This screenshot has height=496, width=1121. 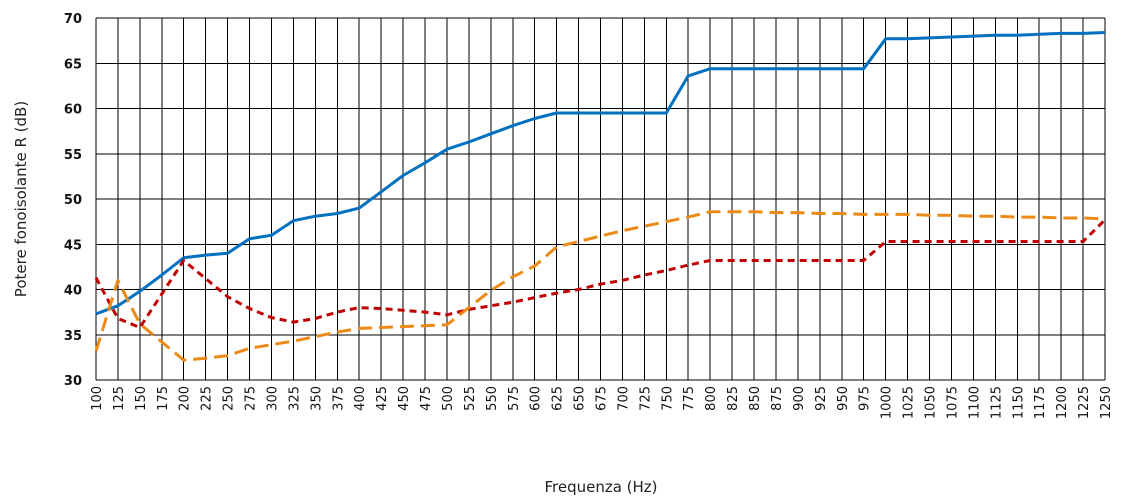 I want to click on y-tick-label: 55, so click(x=73, y=155).